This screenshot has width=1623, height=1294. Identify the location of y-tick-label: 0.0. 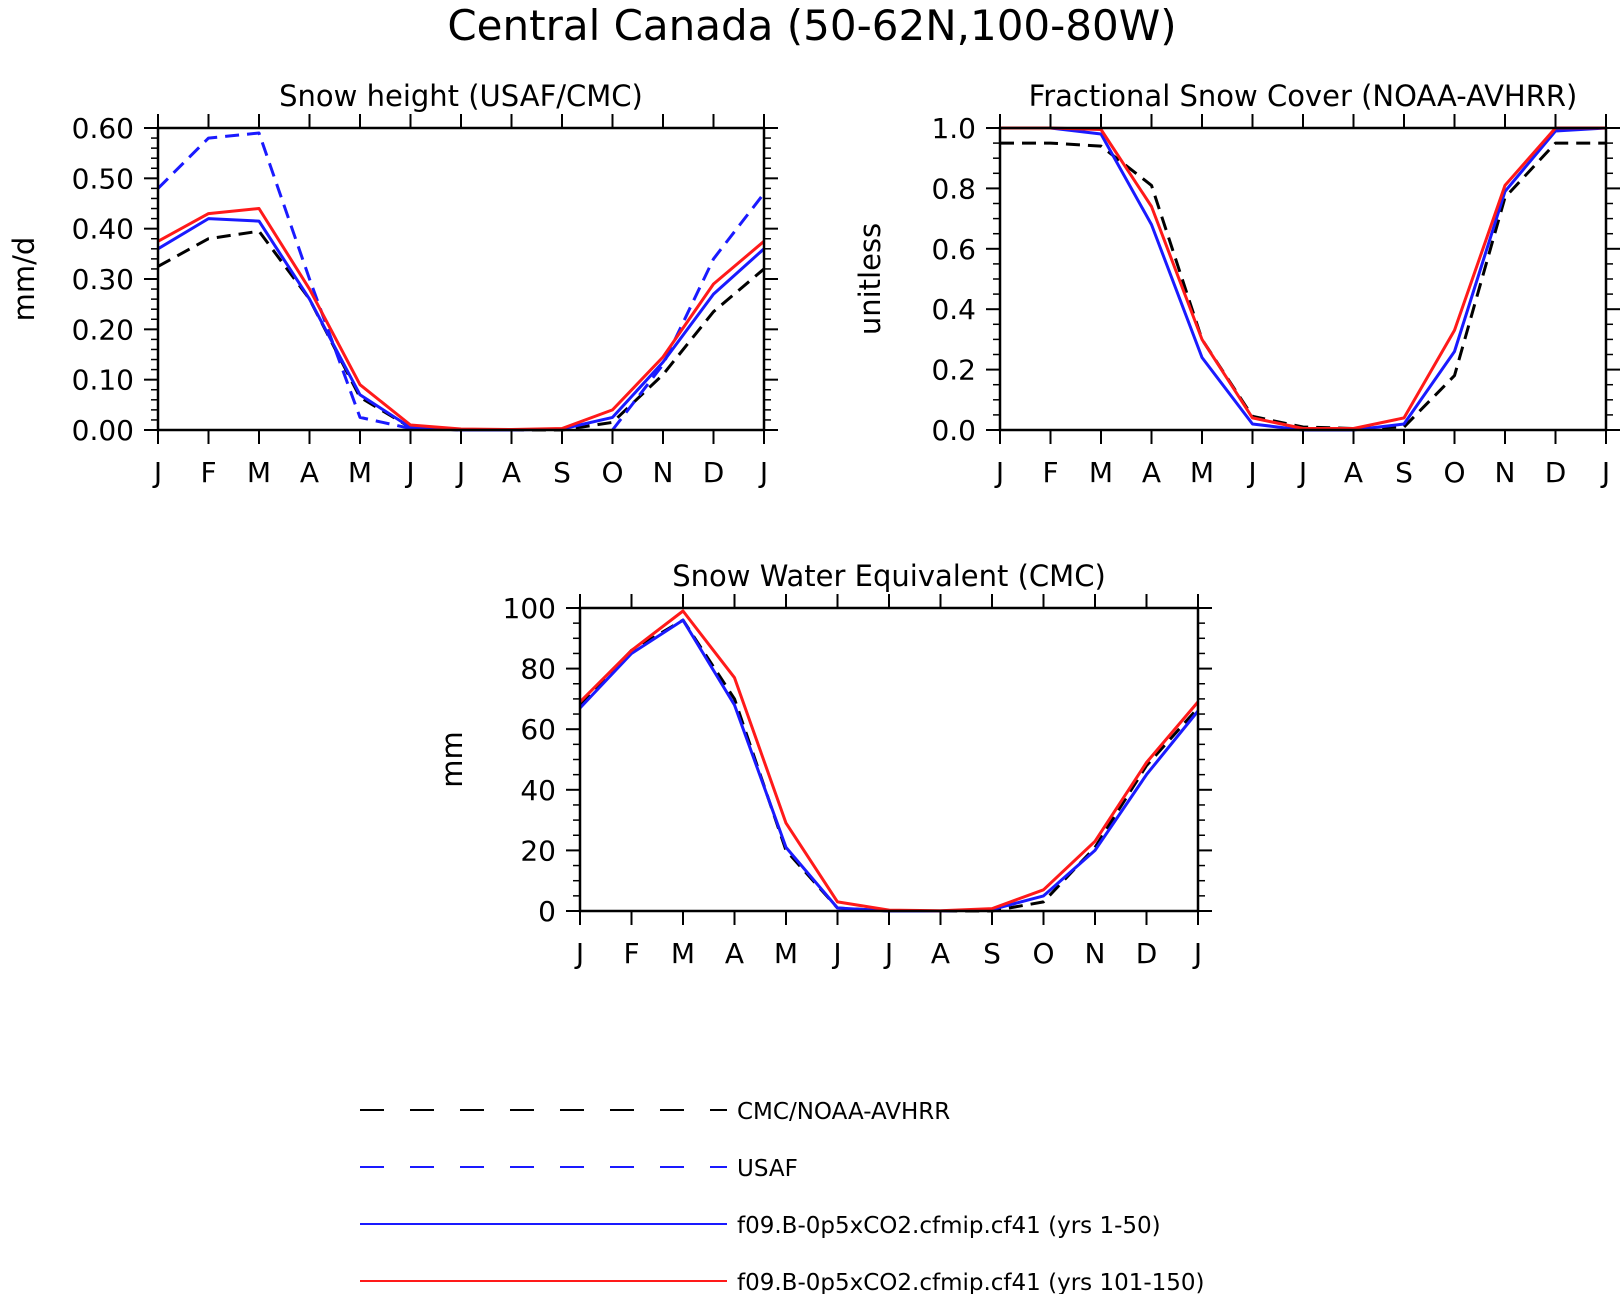
(953, 430).